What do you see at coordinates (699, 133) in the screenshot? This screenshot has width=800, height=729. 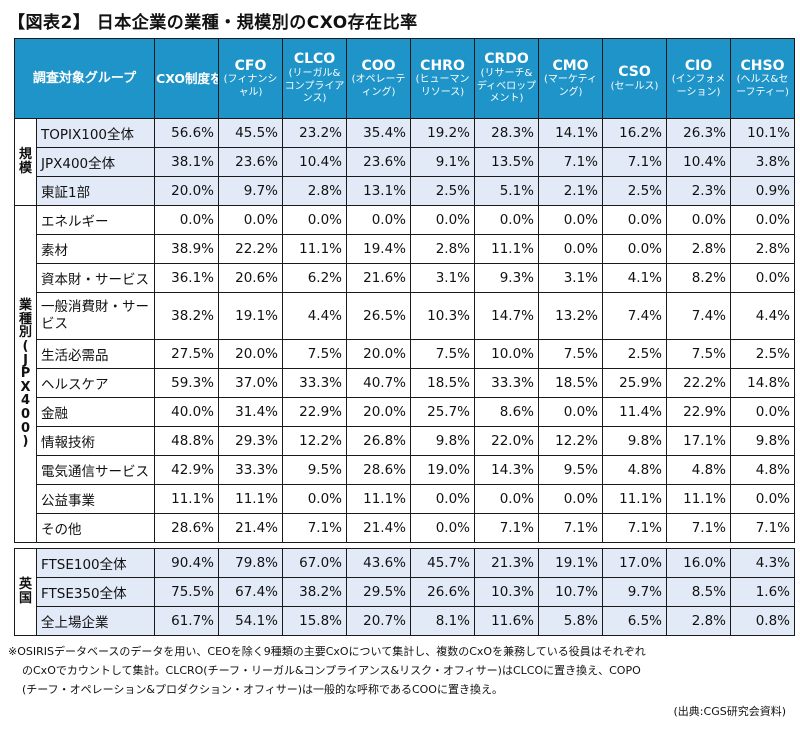 I see `table-cell: 26.3%` at bounding box center [699, 133].